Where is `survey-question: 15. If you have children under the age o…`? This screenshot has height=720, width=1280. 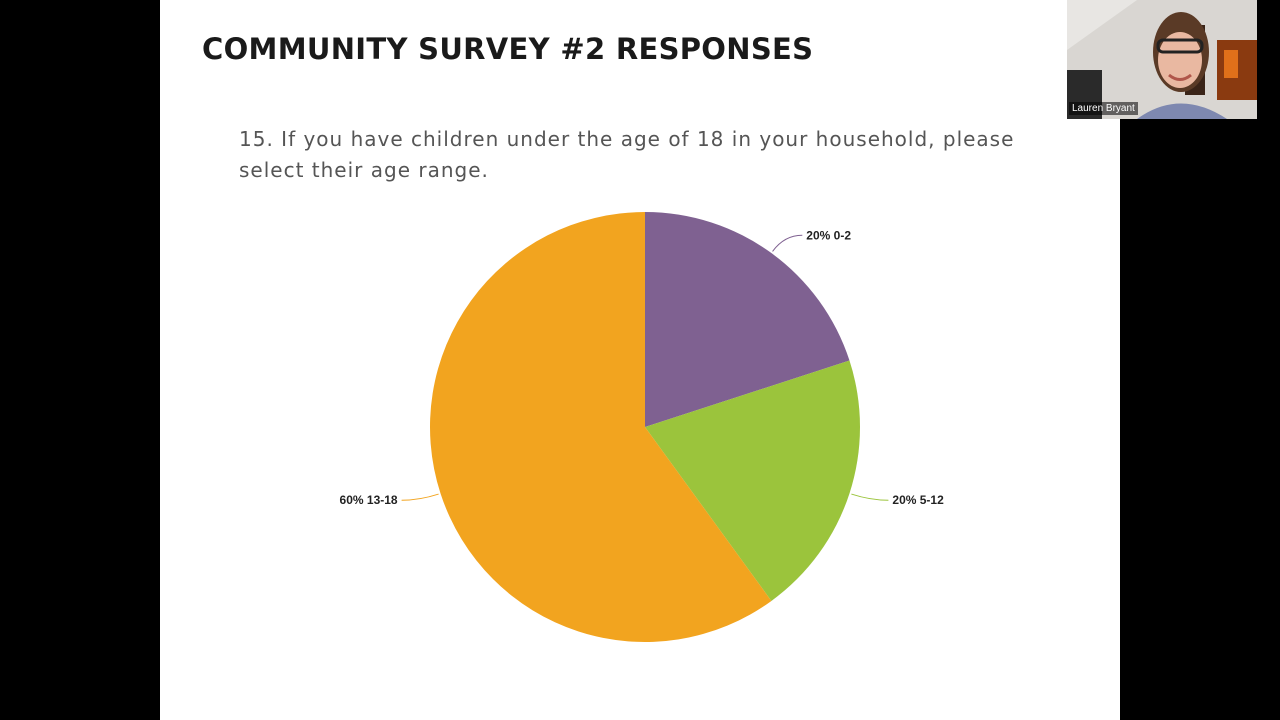 survey-question: 15. If you have children under the age o… is located at coordinates (627, 154).